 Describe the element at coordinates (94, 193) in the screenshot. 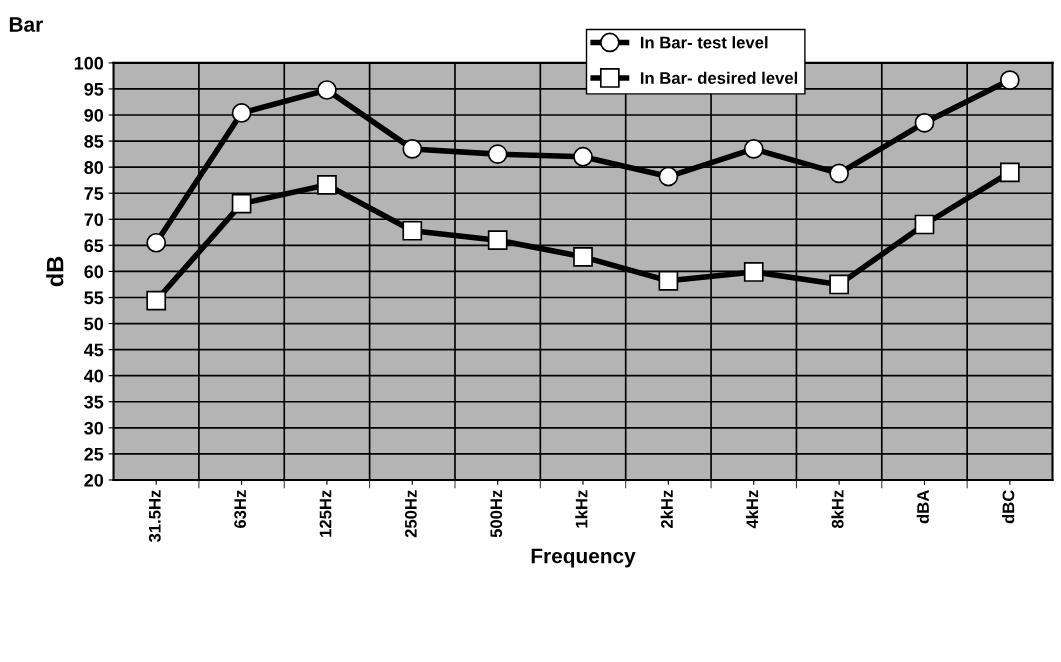

I see `y-tick-label: 75` at that location.